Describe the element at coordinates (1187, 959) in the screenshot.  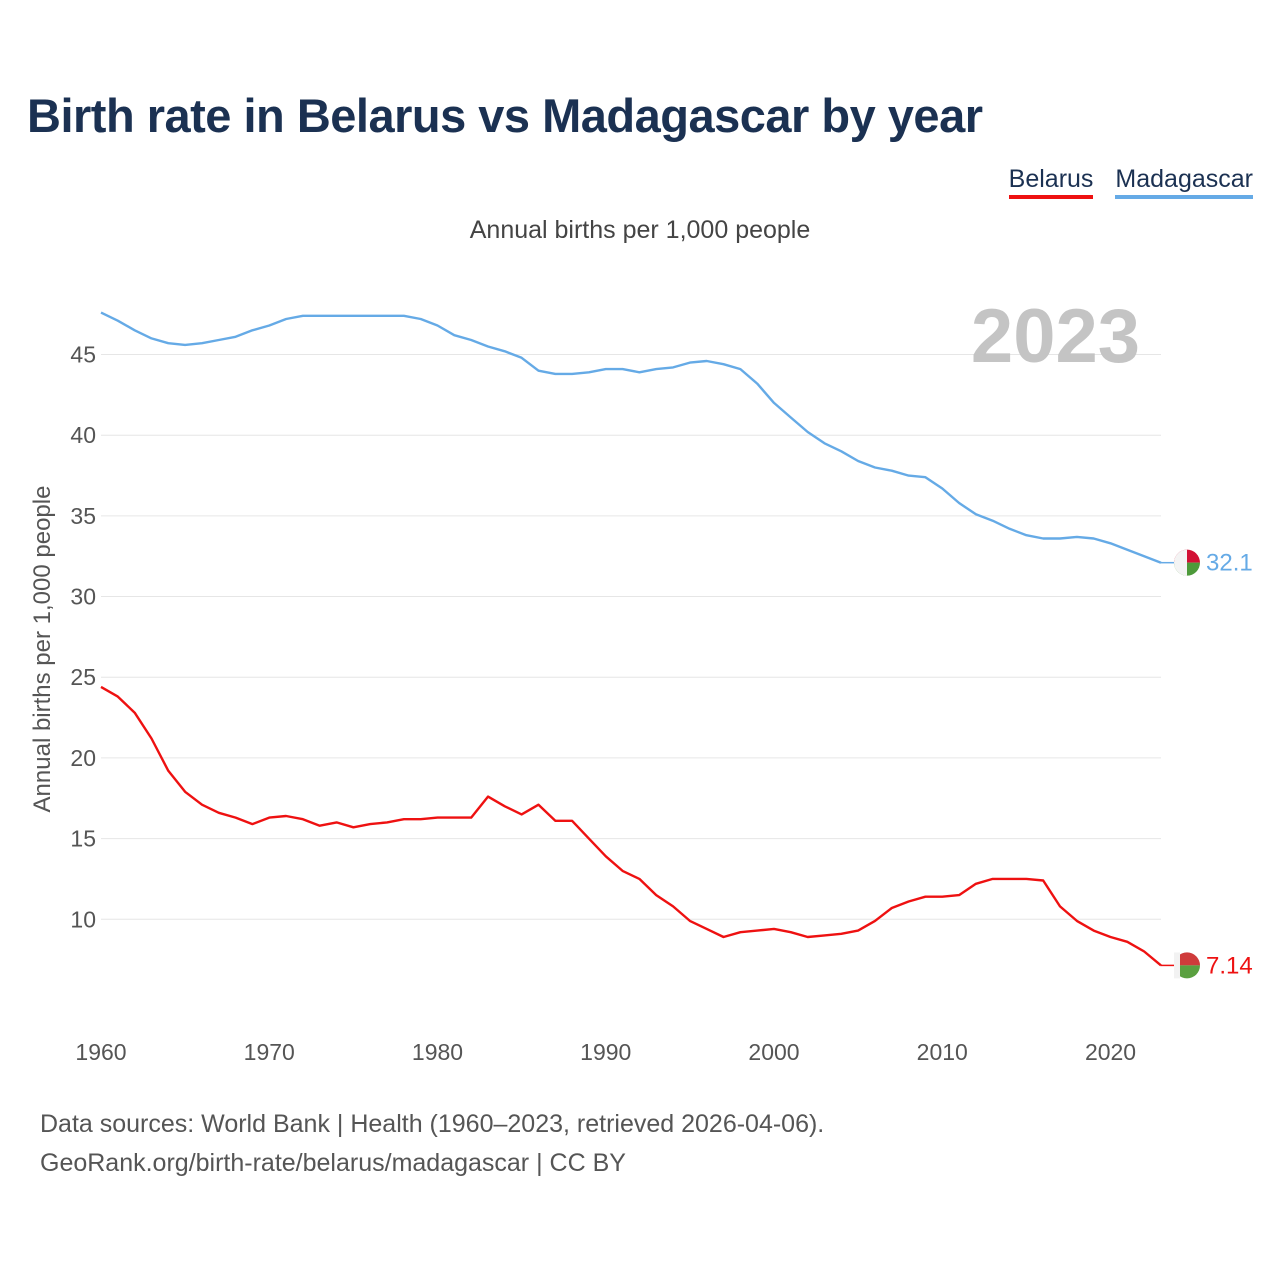
I see `flag-top` at that location.